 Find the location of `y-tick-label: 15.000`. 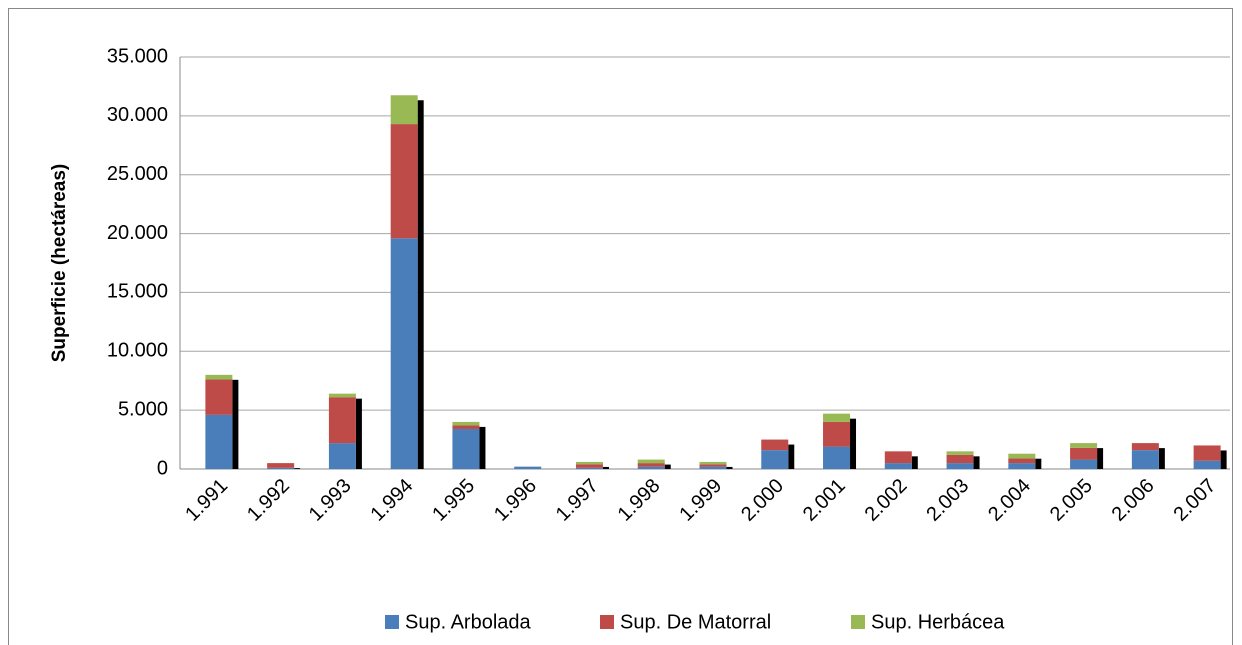

y-tick-label: 15.000 is located at coordinates (137, 292).